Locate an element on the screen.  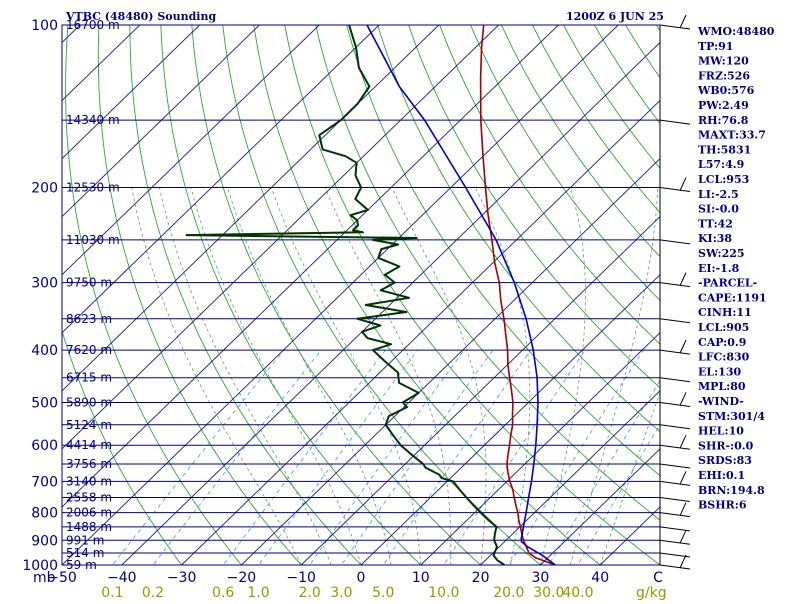
index-entry: SHR-:0.0 is located at coordinates (726, 445).